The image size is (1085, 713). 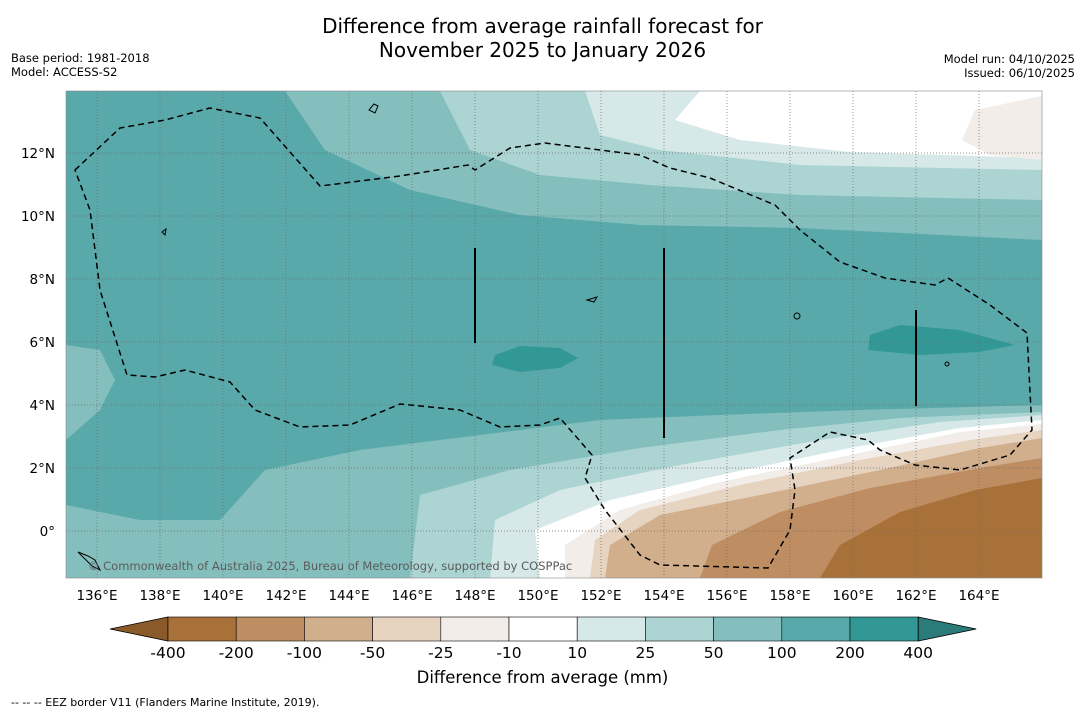 What do you see at coordinates (236, 653) in the screenshot?
I see `colorbar-tick-label: -200` at bounding box center [236, 653].